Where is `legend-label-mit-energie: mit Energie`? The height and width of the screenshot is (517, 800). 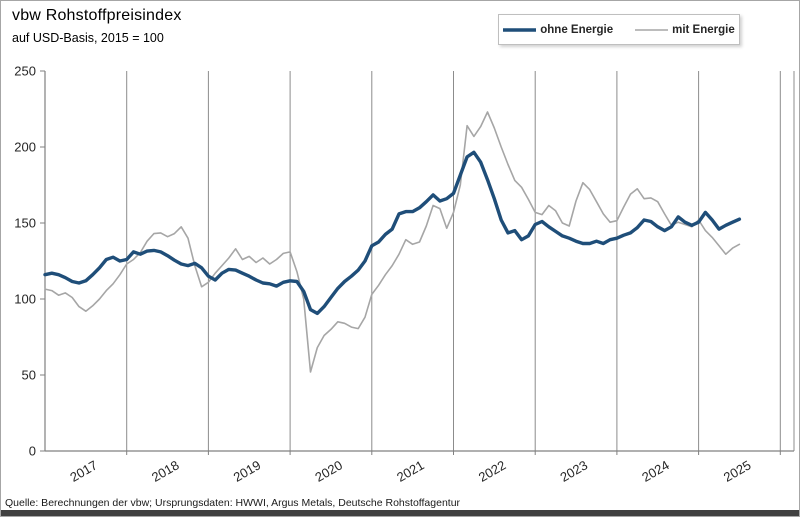
legend-label-mit-energie: mit Energie is located at coordinates (703, 29).